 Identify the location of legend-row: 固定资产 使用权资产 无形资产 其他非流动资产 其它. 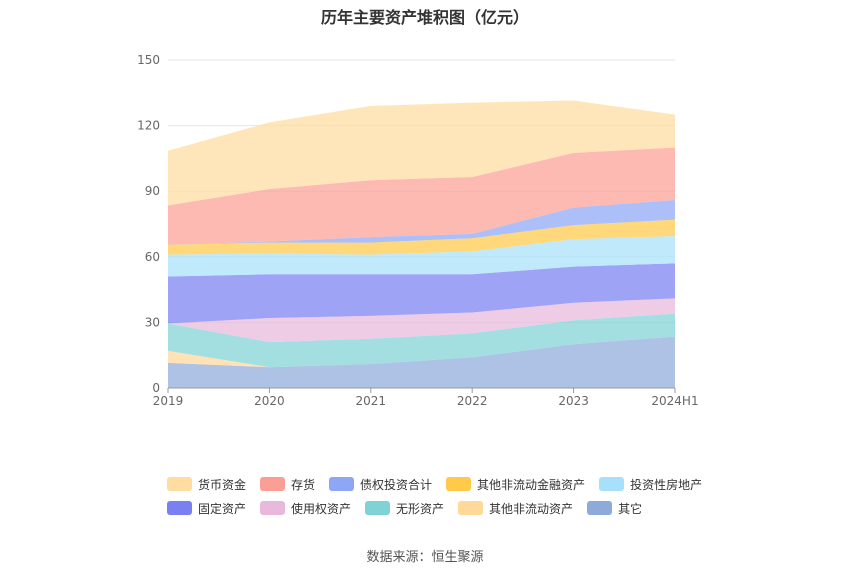
(447, 508).